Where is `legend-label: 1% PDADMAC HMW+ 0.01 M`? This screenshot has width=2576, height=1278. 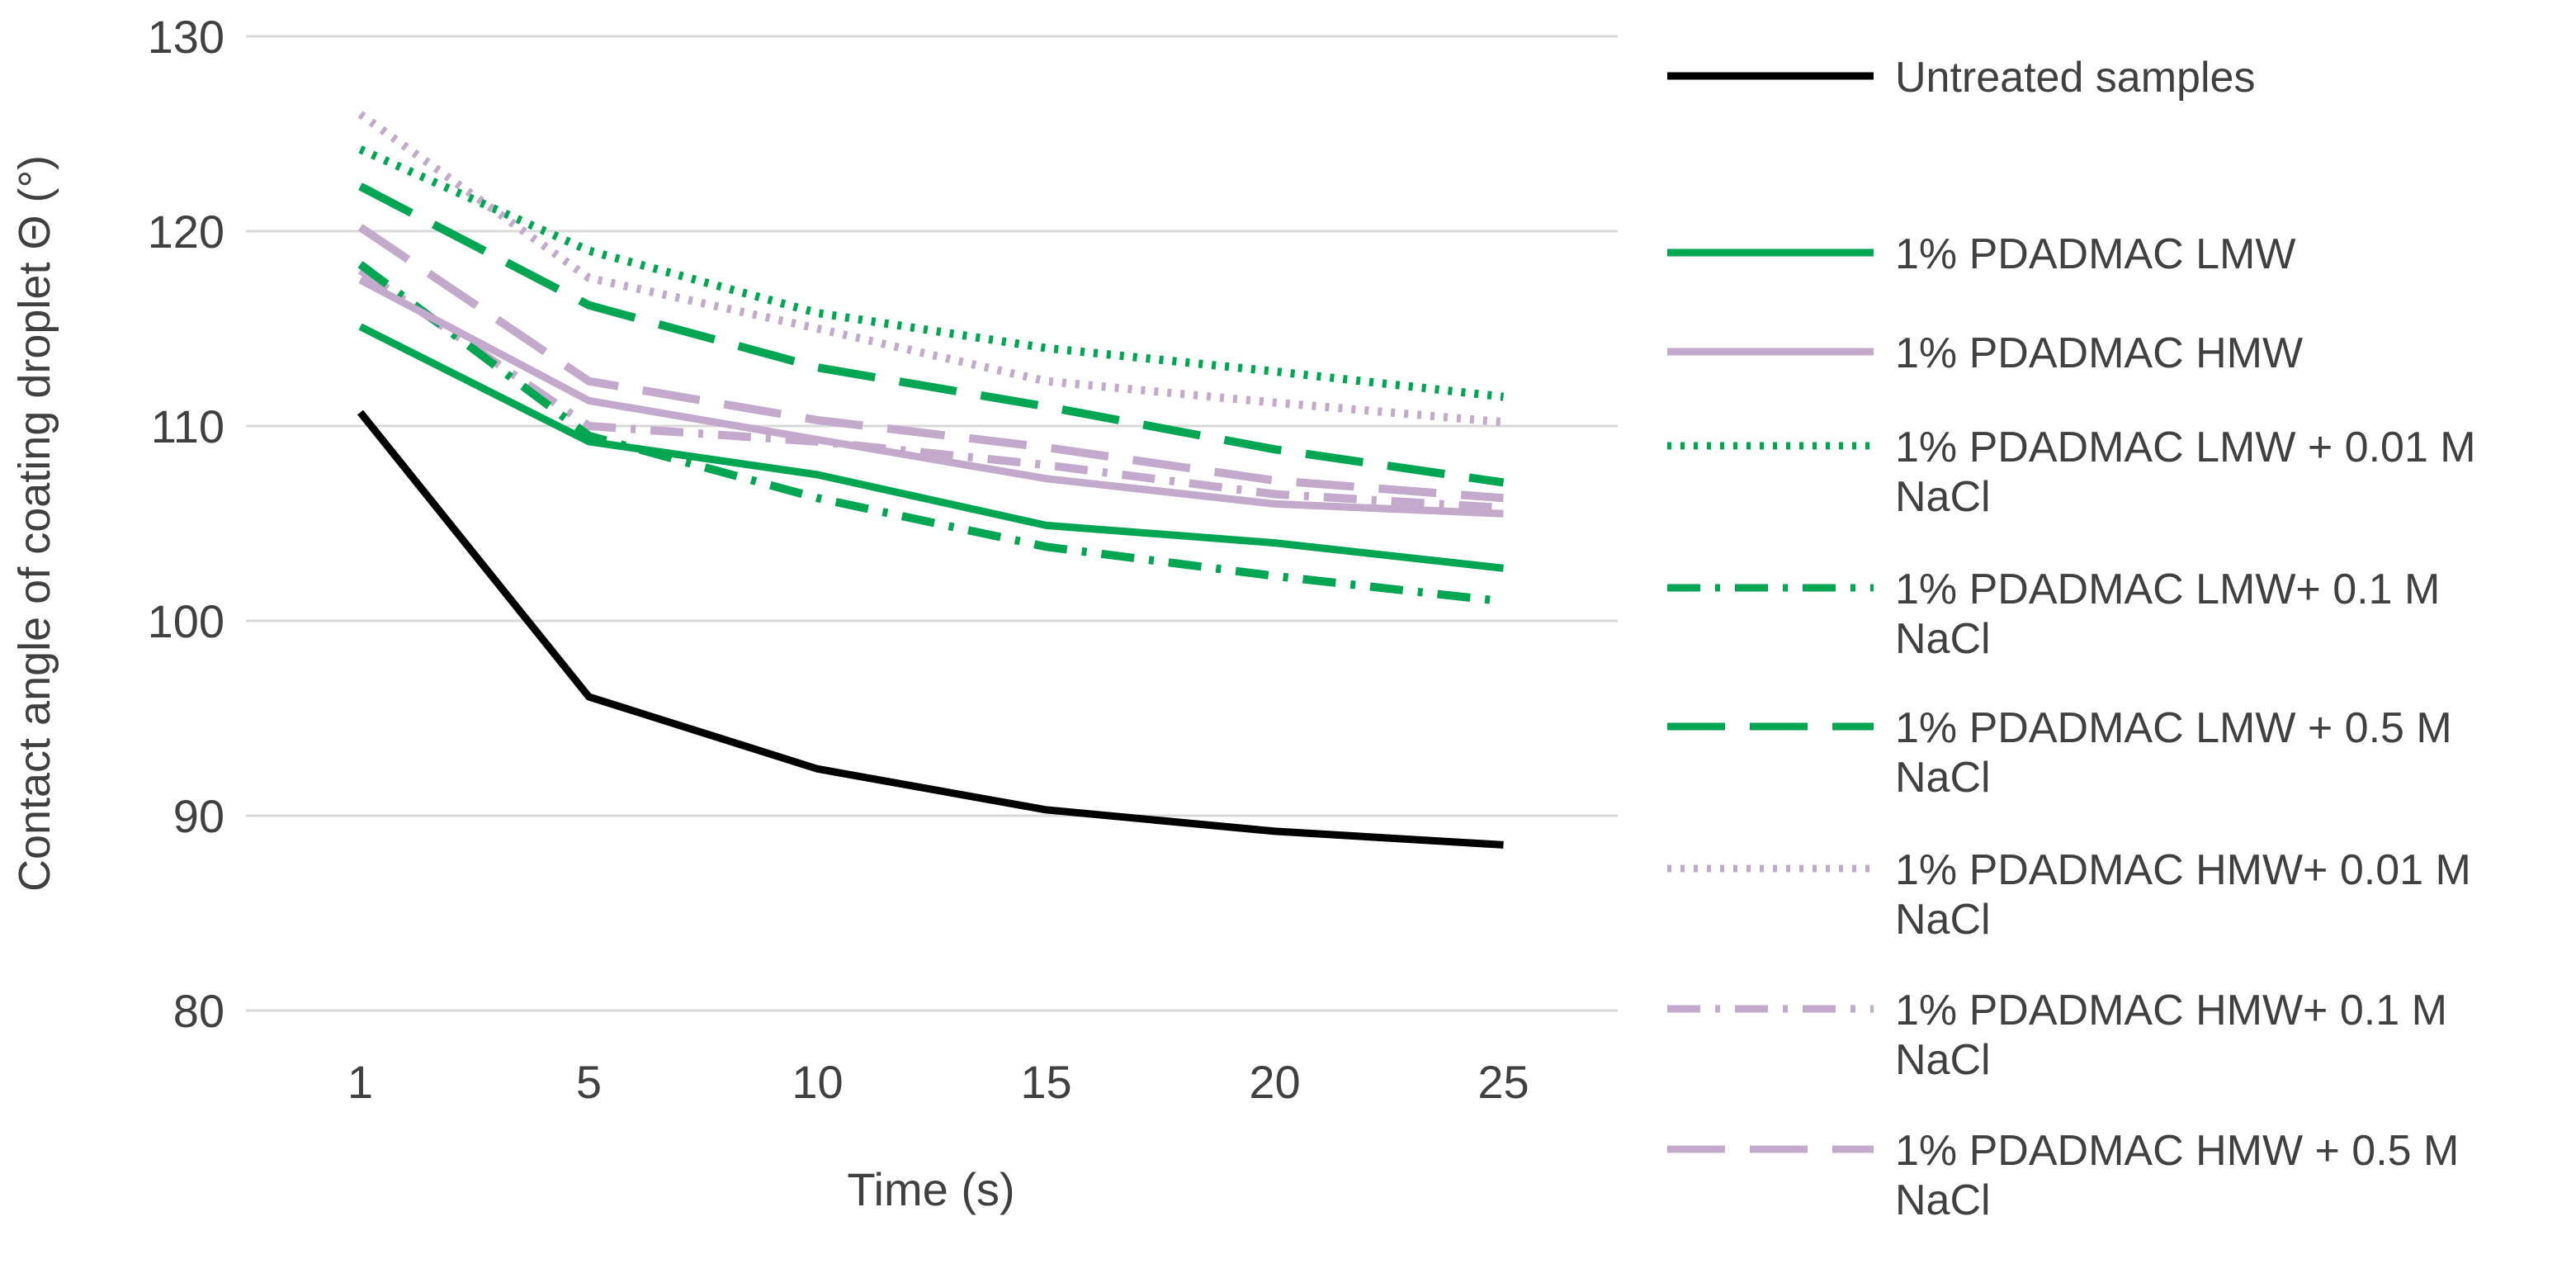
legend-label: 1% PDADMAC HMW+ 0.01 M is located at coordinates (2183, 870).